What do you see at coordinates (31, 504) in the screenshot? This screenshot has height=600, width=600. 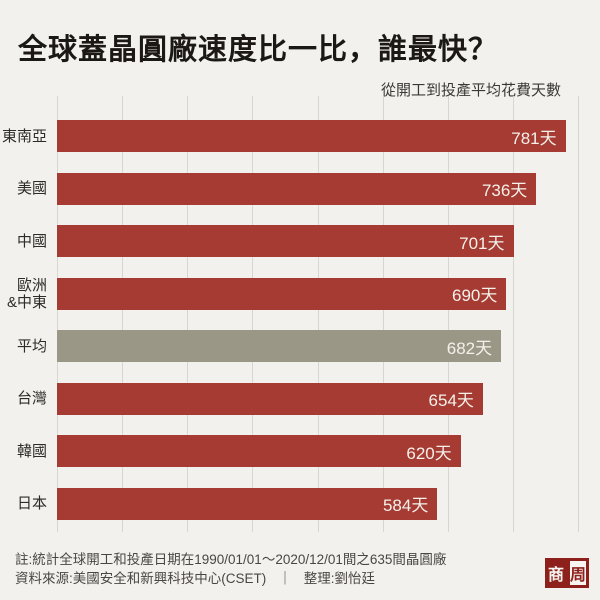 I see `category-label: 日本` at bounding box center [31, 504].